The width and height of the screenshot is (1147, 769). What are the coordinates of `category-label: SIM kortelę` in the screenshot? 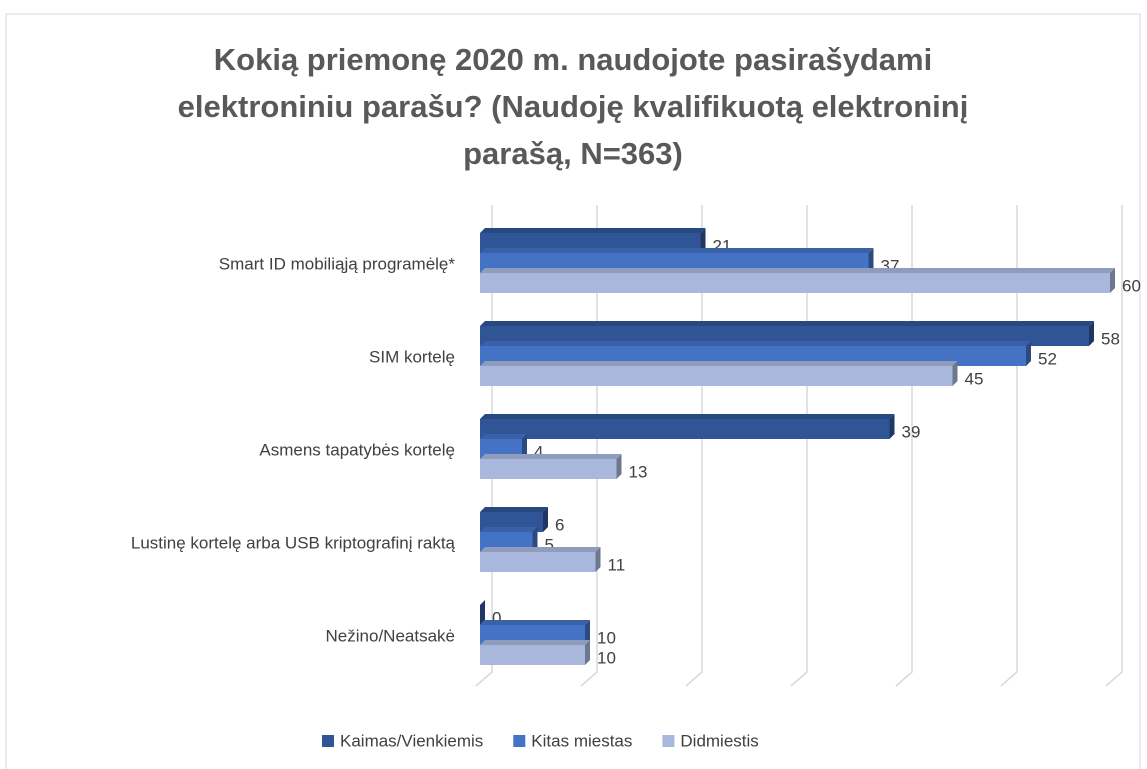 It's located at (412, 356).